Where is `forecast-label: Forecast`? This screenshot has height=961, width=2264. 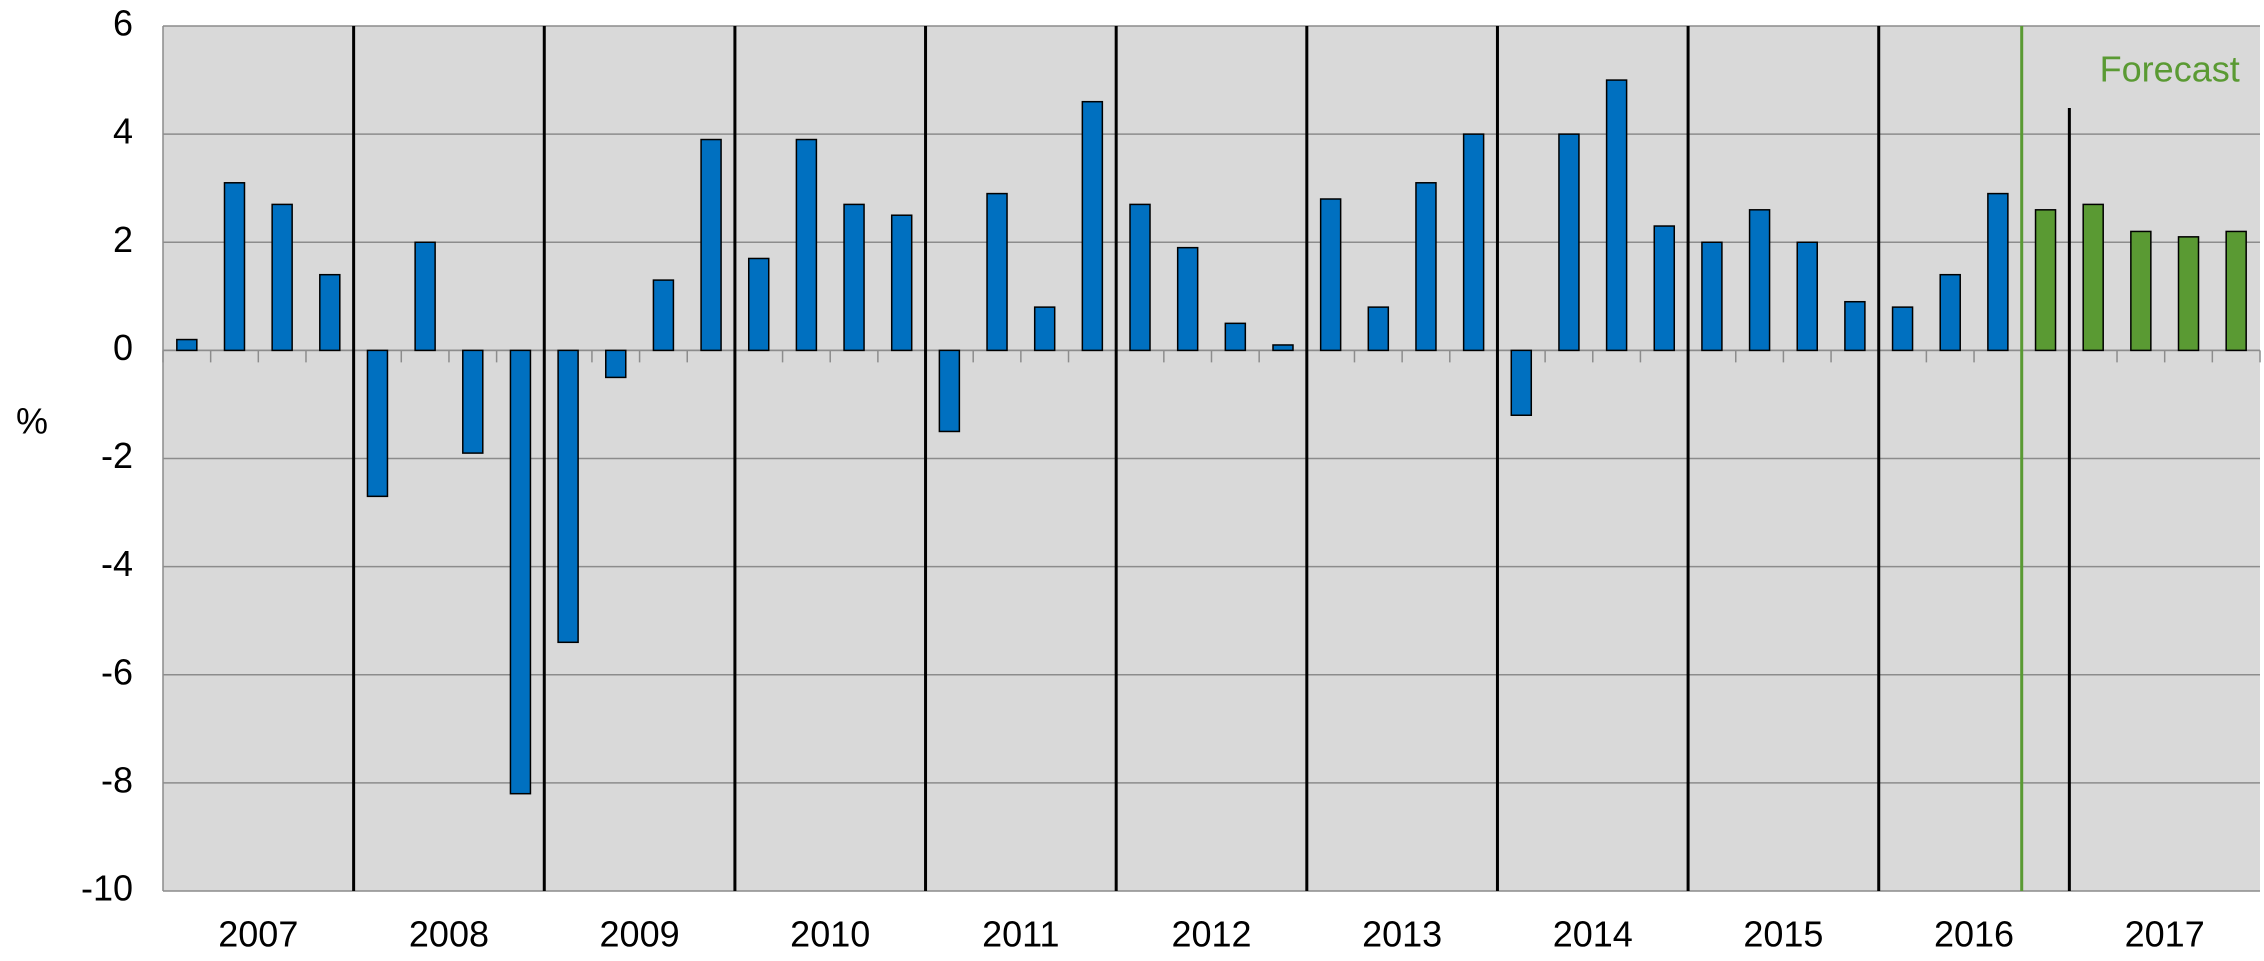 forecast-label: Forecast is located at coordinates (2170, 69).